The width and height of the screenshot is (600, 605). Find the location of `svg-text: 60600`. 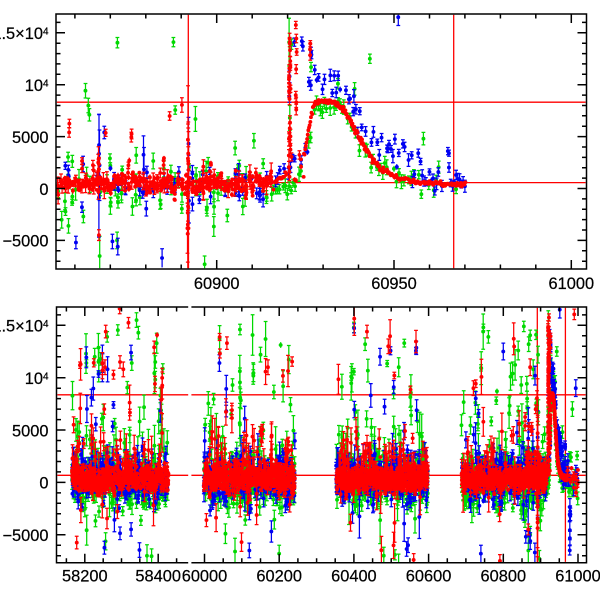

svg-text: 60600 is located at coordinates (429, 576).